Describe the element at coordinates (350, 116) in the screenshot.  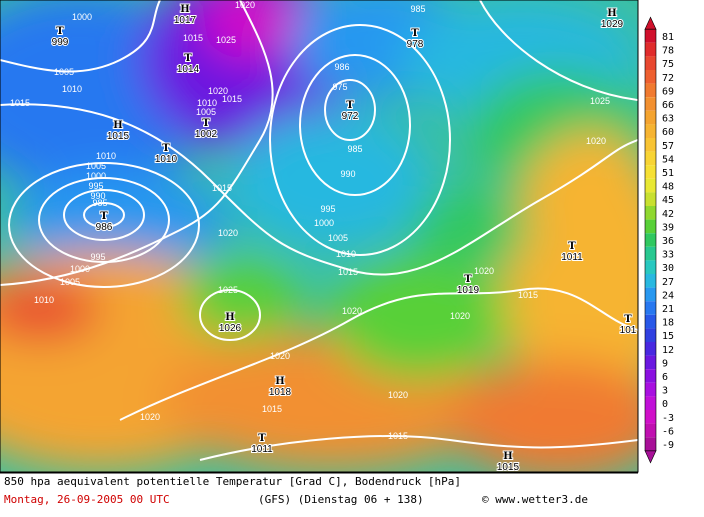
I see `center-pressure: 972` at that location.